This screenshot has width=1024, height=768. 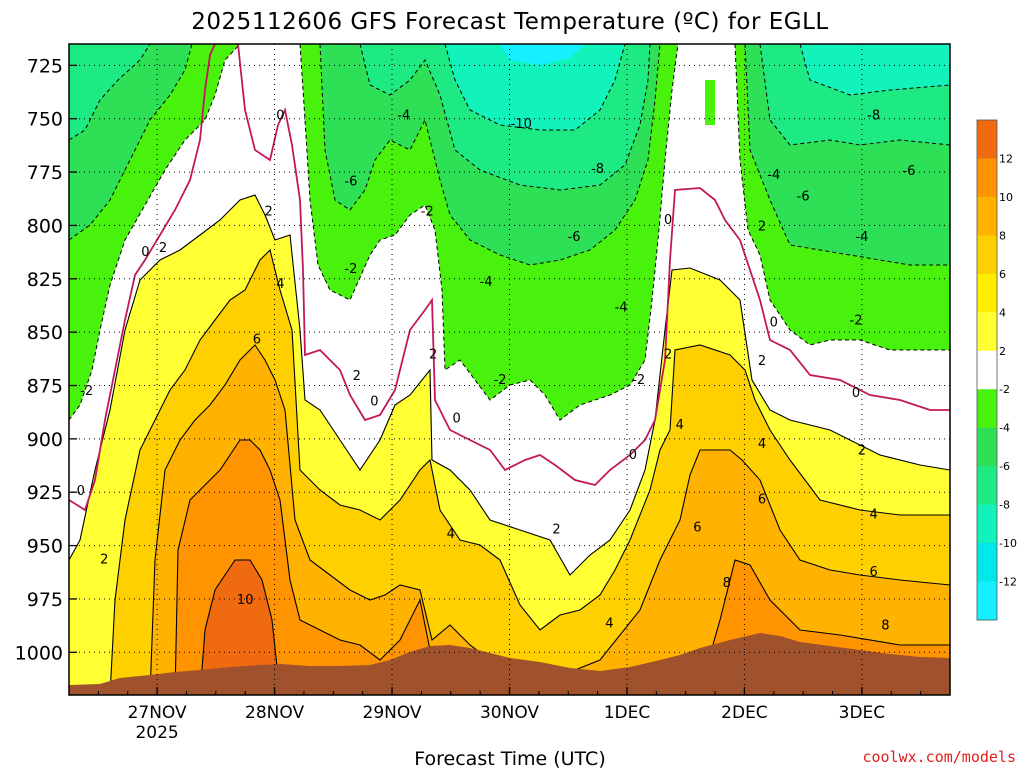 I want to click on legend-label: 10, so click(x=1006, y=197).